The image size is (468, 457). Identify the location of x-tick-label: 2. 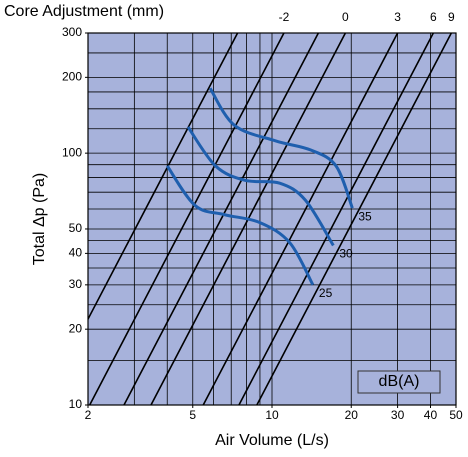
(88, 415).